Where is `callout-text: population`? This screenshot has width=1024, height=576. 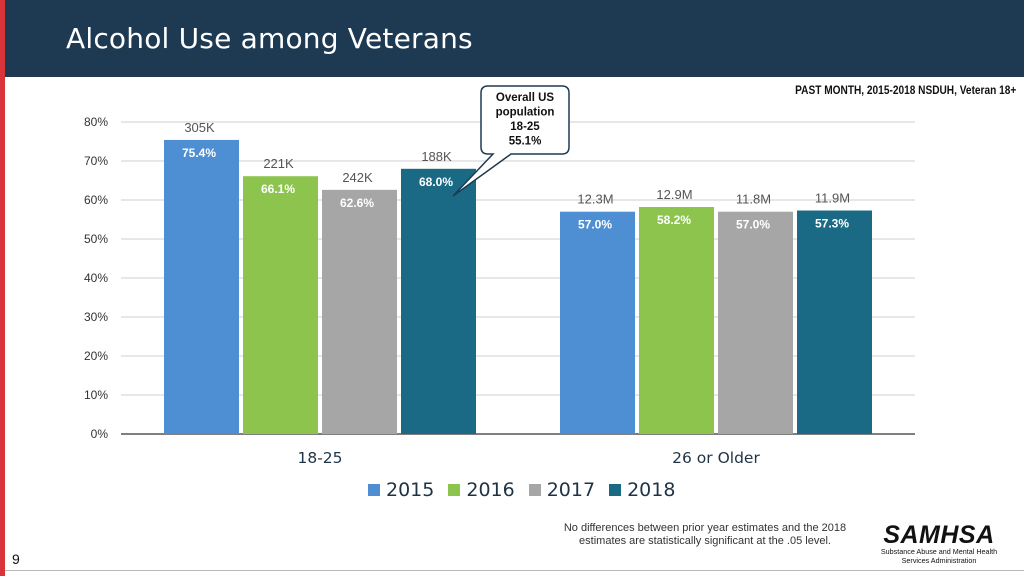
callout-text: population is located at coordinates (525, 113).